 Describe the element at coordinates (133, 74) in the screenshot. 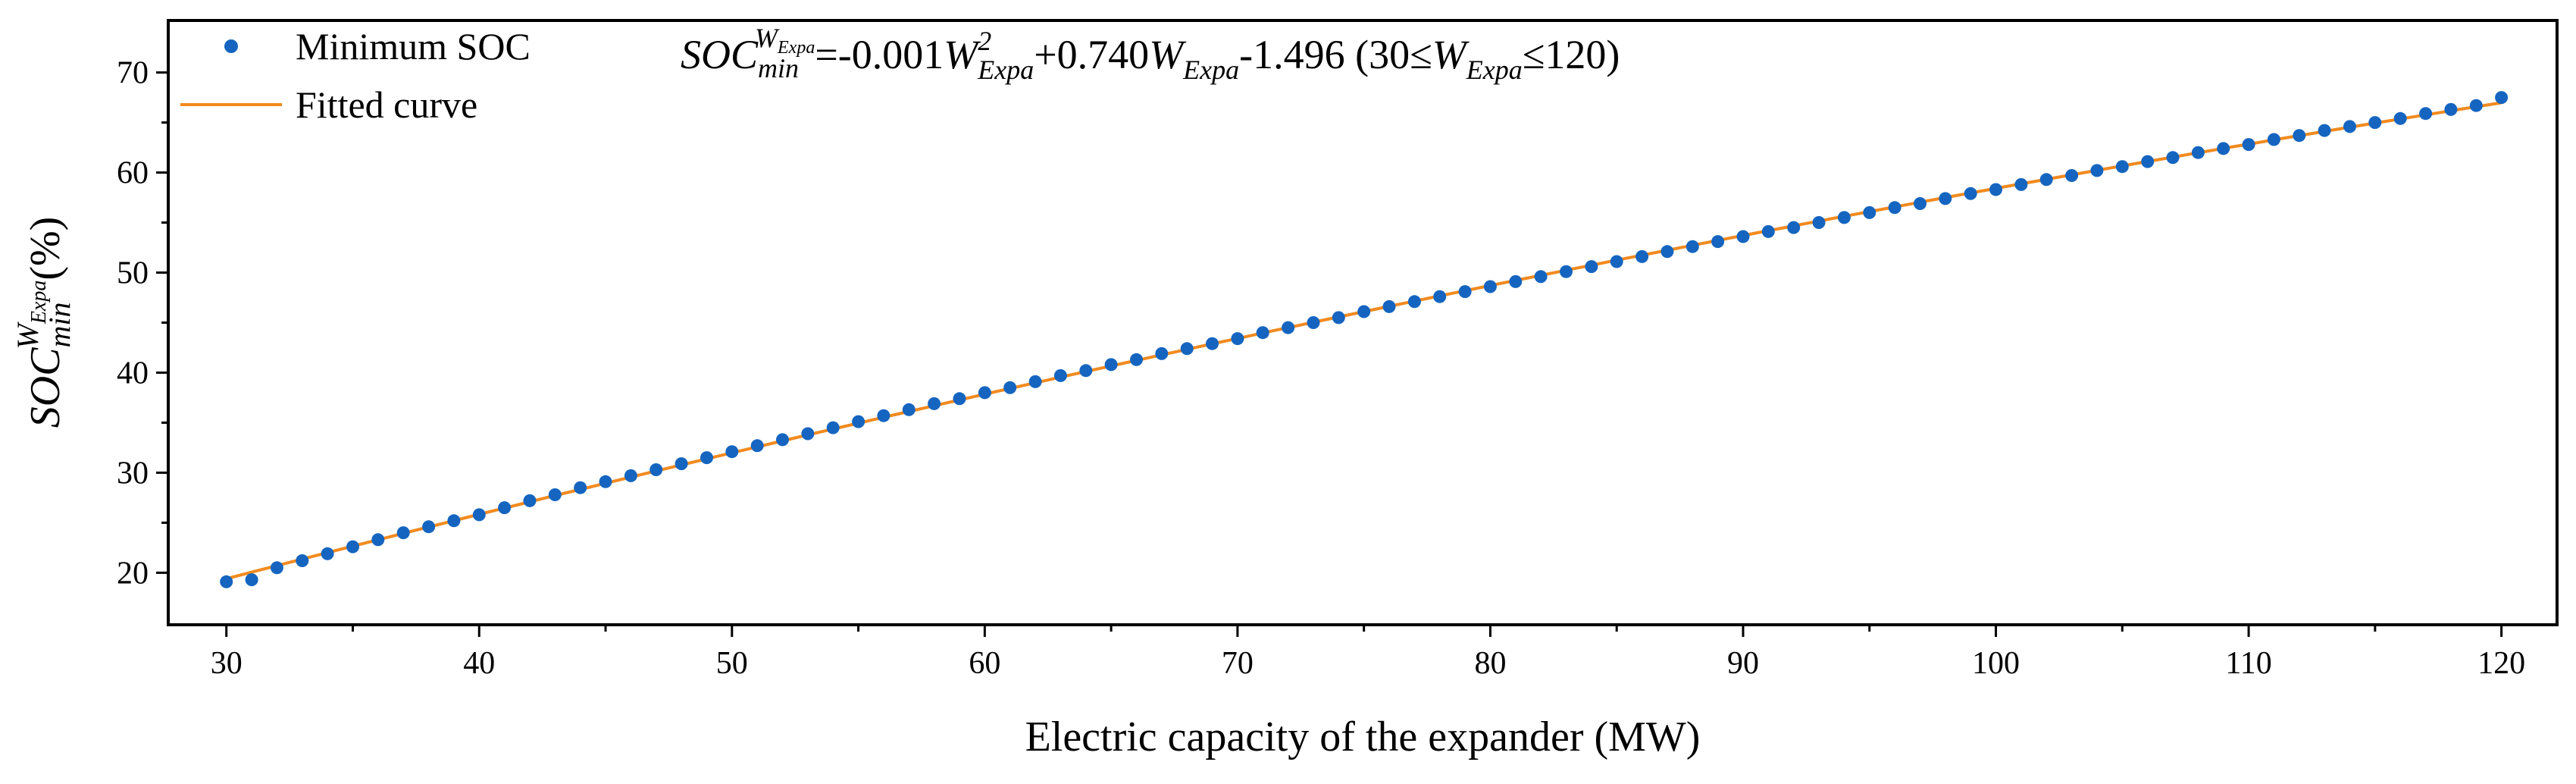

I see `y-tick-label-70: 70` at that location.